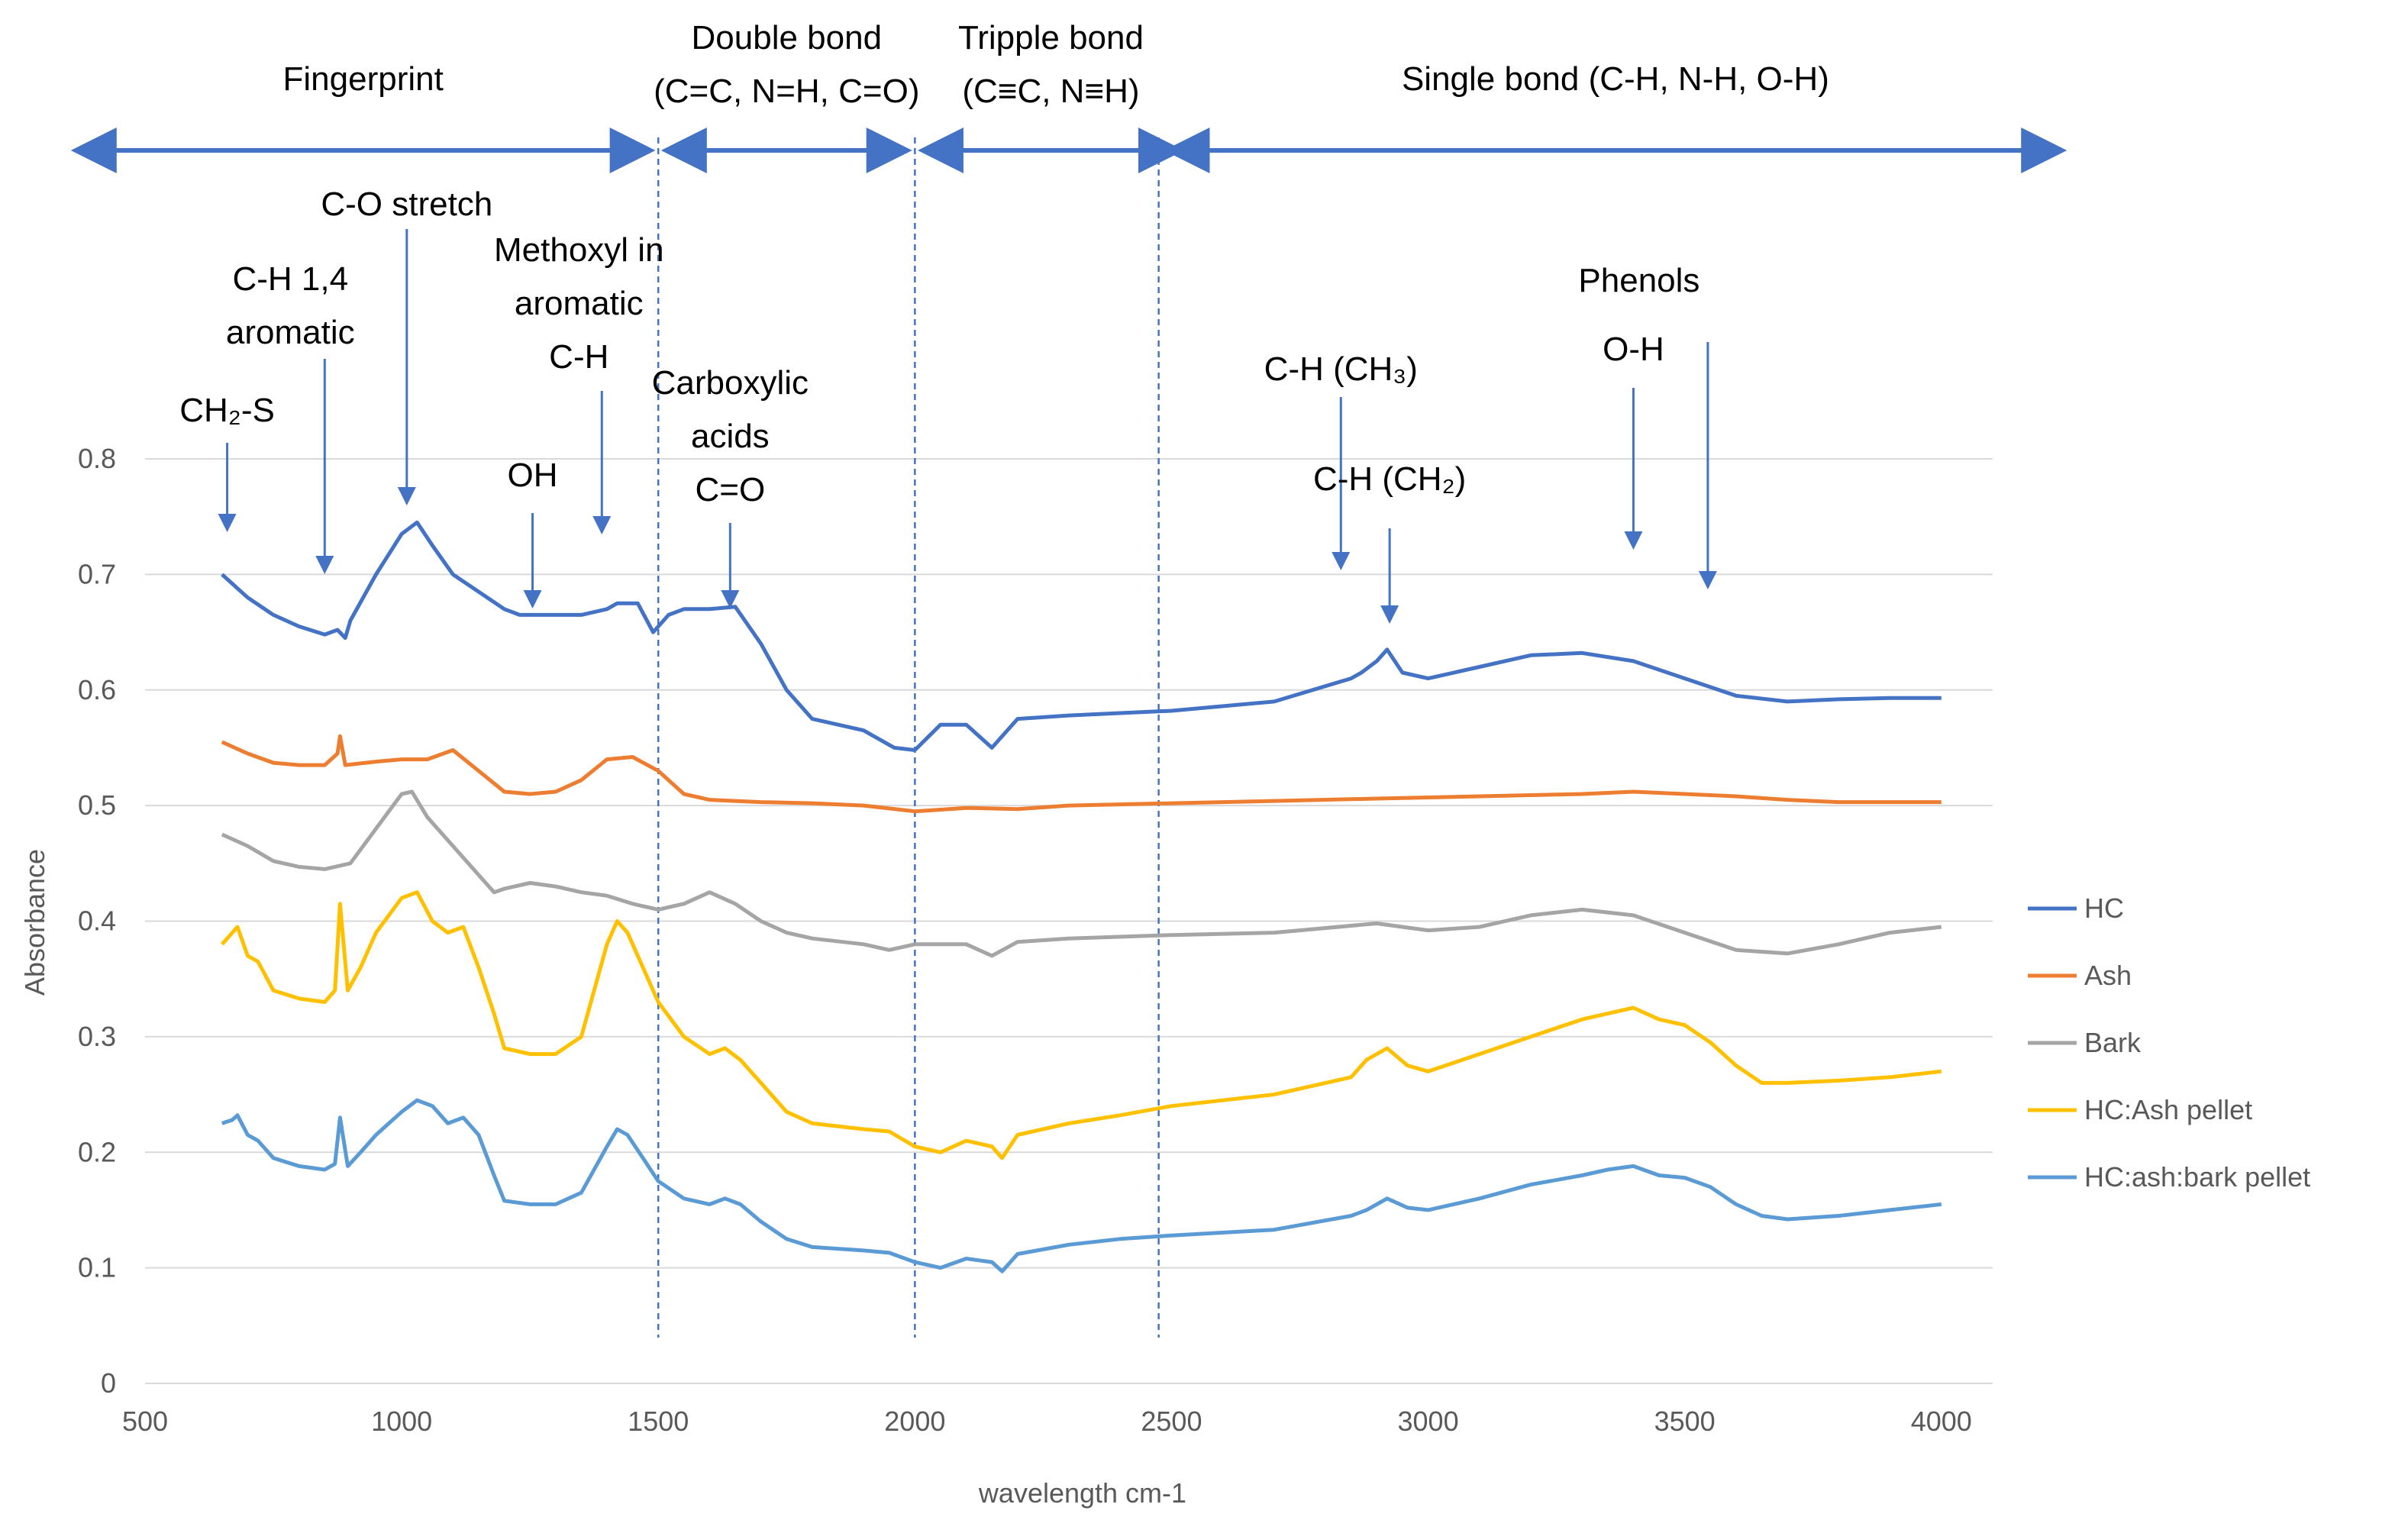 Image resolution: width=2408 pixels, height=1530 pixels. I want to click on x-tick-label: 1000, so click(401, 1421).